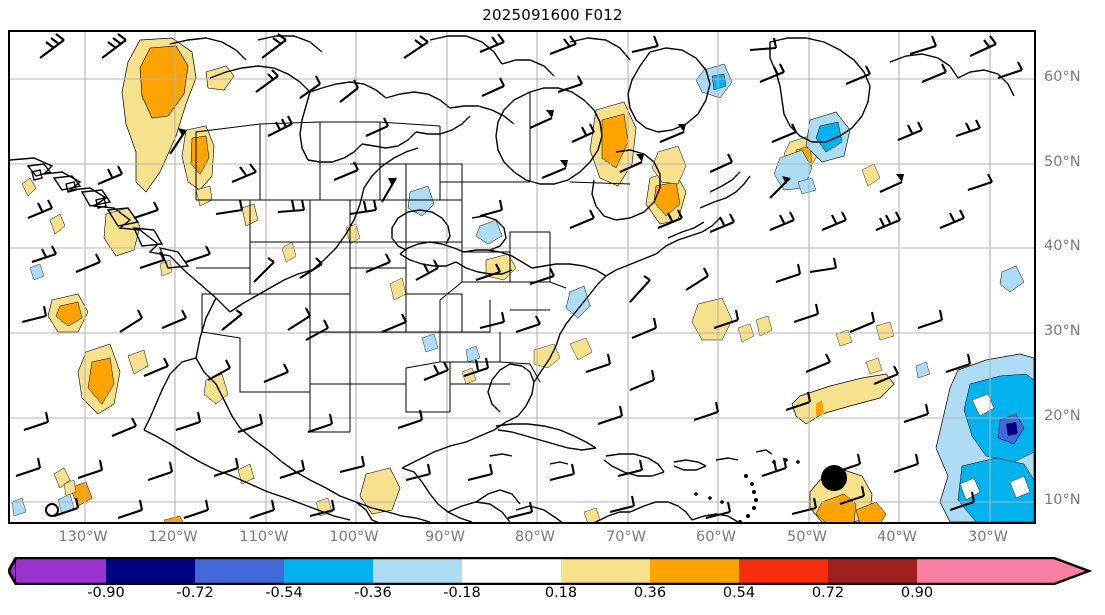  I want to click on lon-tick-80w: 80°W, so click(535, 537).